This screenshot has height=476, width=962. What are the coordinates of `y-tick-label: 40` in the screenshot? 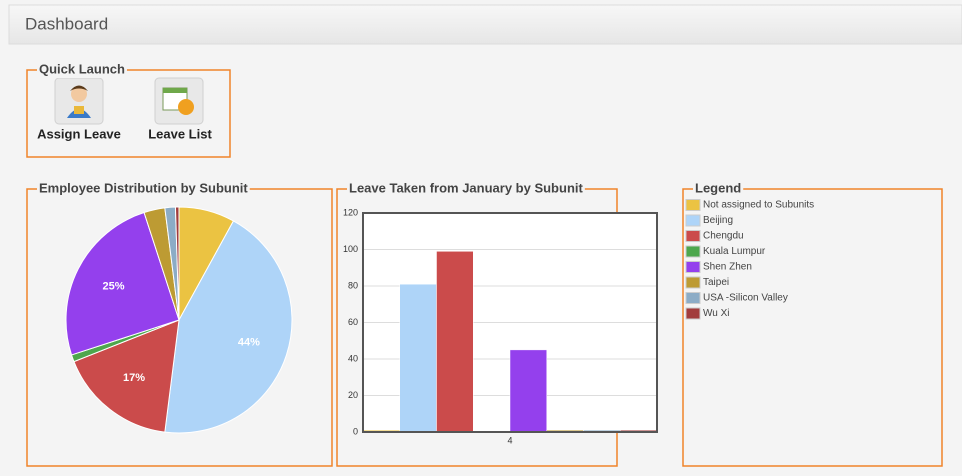 It's located at (353, 358).